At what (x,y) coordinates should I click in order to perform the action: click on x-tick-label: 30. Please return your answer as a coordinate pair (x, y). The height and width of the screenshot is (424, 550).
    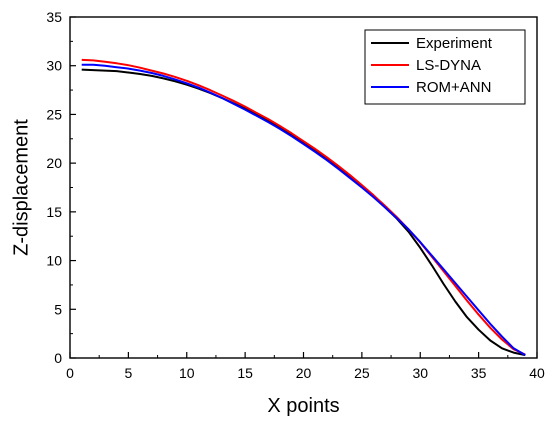
    Looking at the image, I should click on (420, 373).